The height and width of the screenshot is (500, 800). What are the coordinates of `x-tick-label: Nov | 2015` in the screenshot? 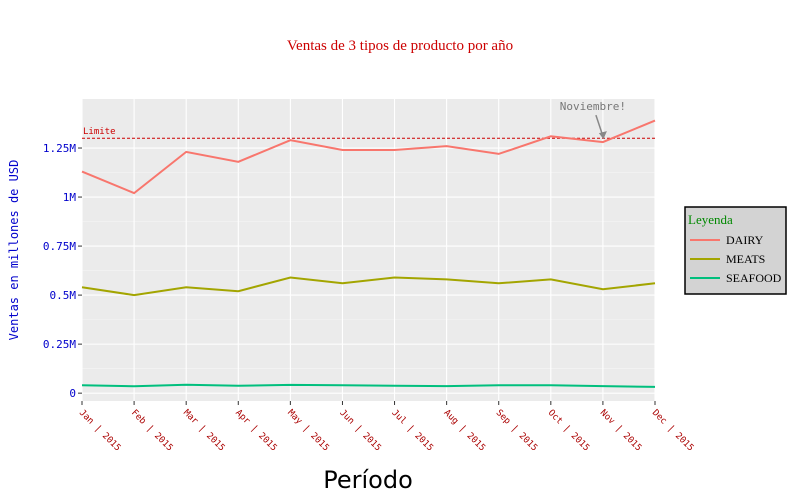 It's located at (620, 430).